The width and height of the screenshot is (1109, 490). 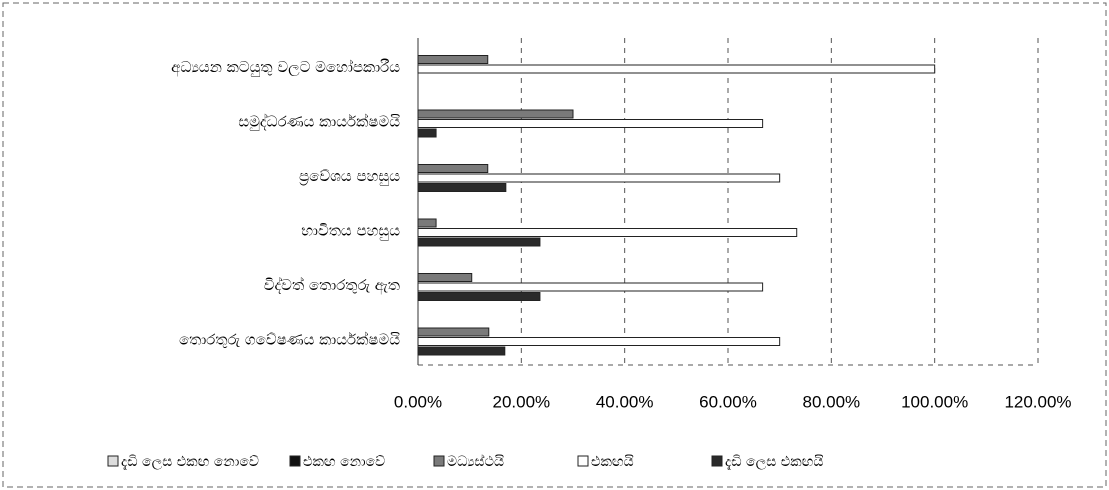 What do you see at coordinates (728, 401) in the screenshot?
I see `x-tick-label: 60.00%` at bounding box center [728, 401].